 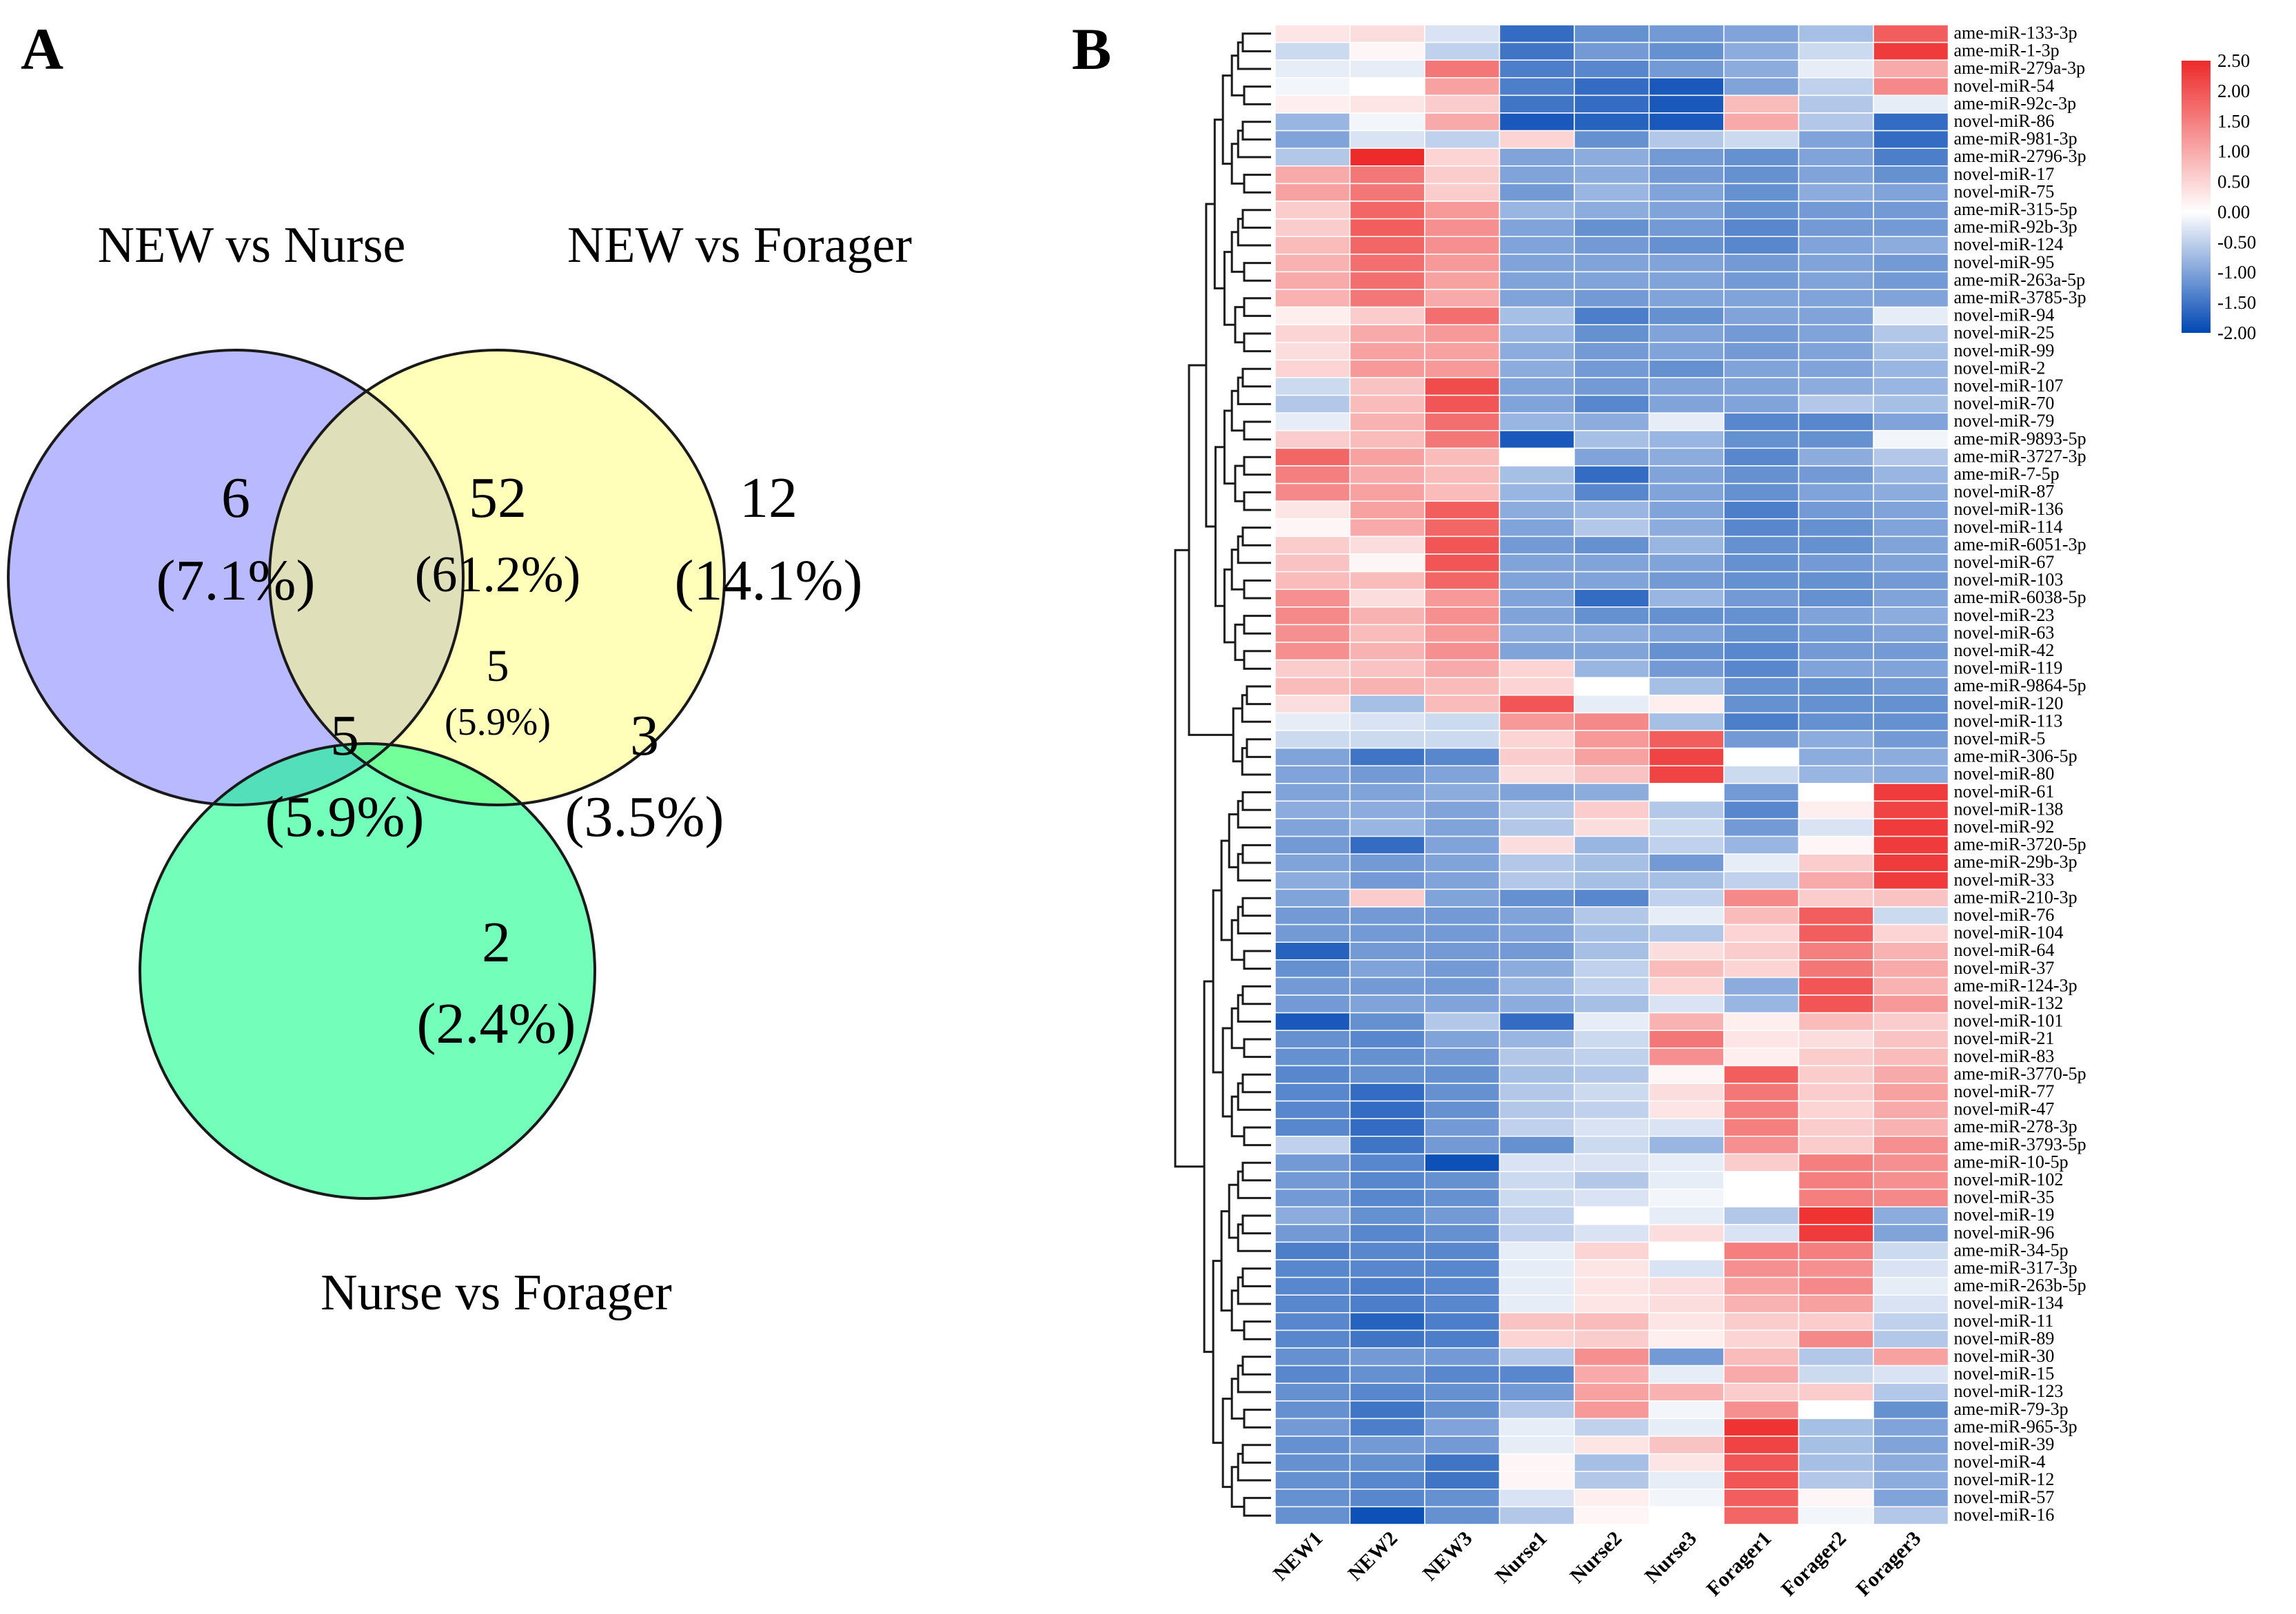 What do you see at coordinates (2233, 211) in the screenshot?
I see `color-scale-tick-label: 0.00` at bounding box center [2233, 211].